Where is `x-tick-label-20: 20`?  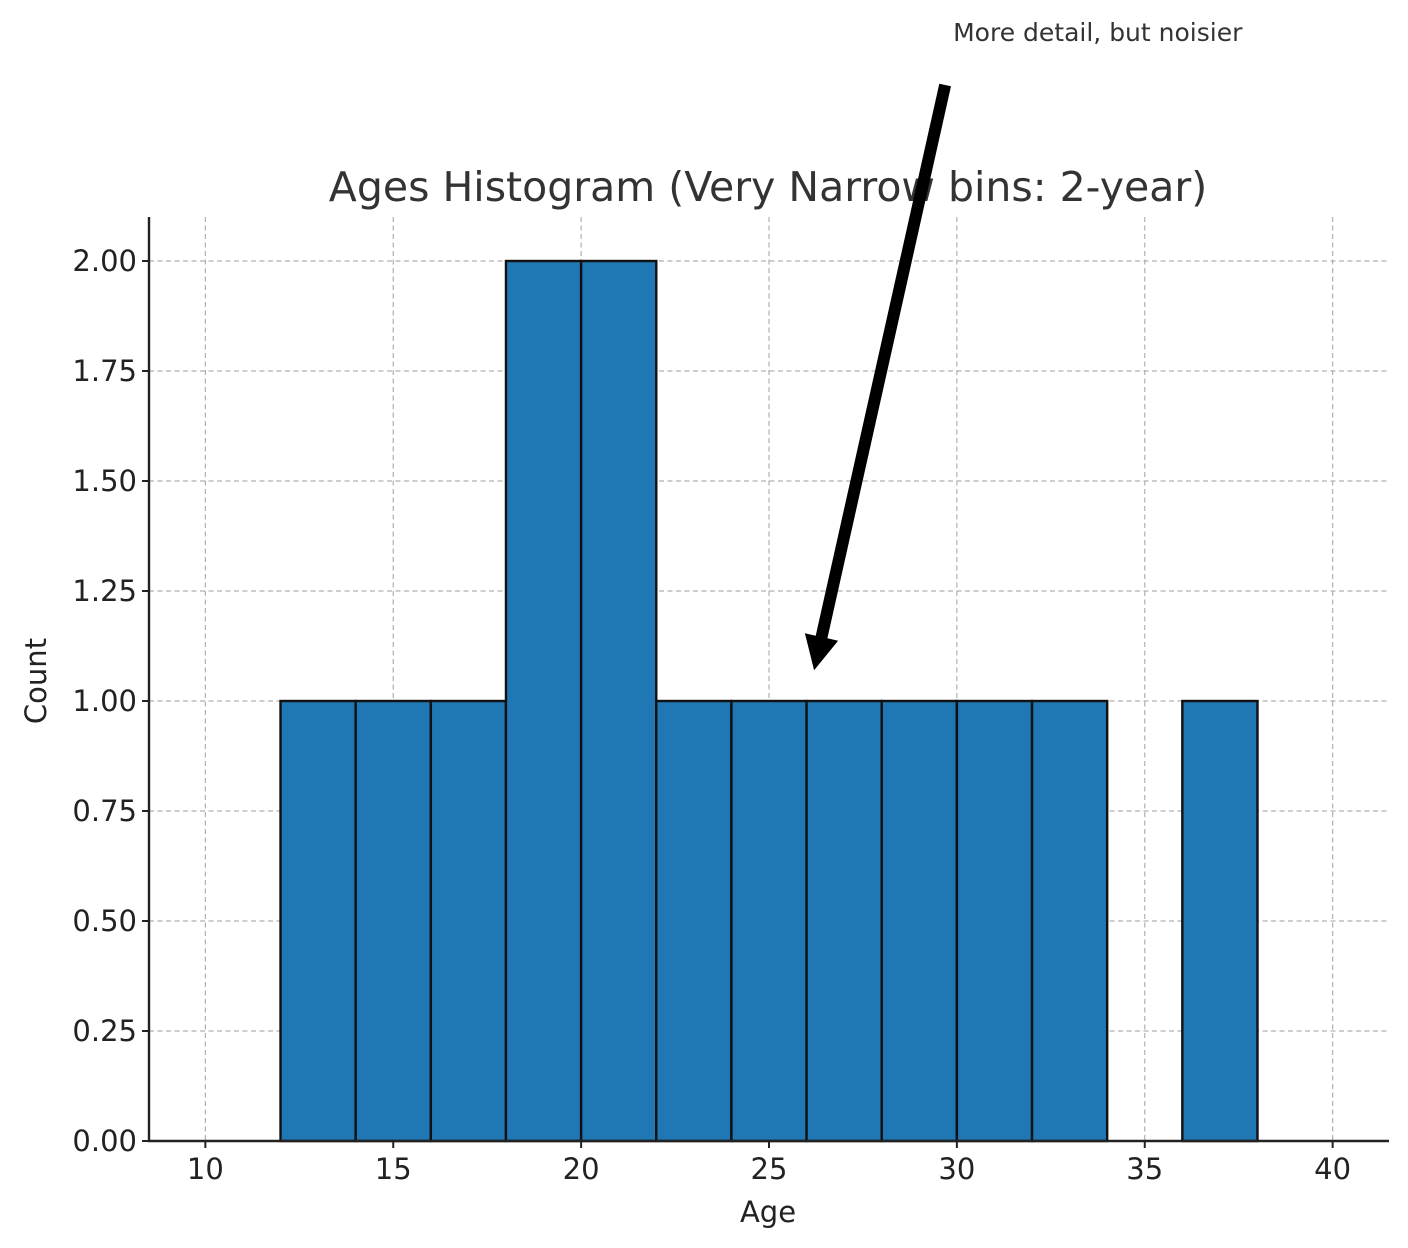 x-tick-label-20: 20 is located at coordinates (581, 1169).